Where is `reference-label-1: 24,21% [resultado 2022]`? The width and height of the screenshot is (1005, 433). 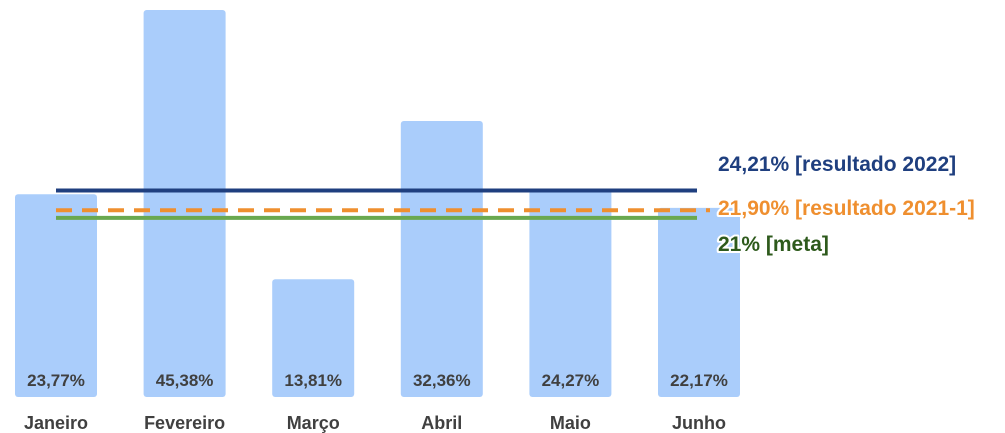 reference-label-1: 24,21% [resultado 2022] is located at coordinates (837, 164).